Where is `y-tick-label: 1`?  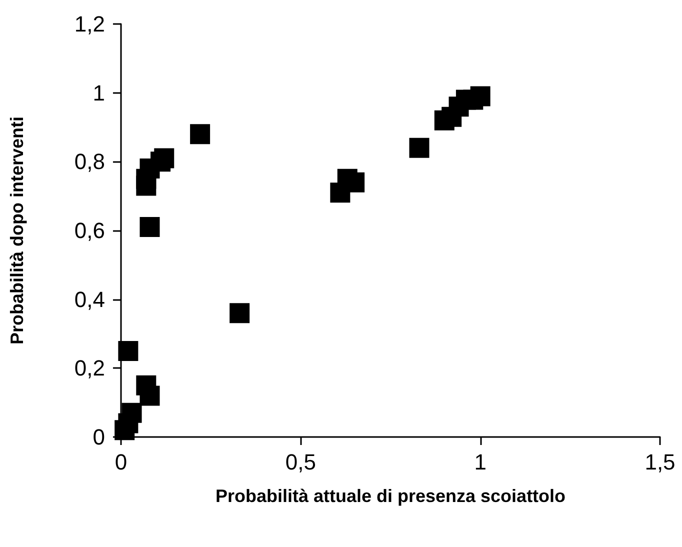 y-tick-label: 1 is located at coordinates (98, 93).